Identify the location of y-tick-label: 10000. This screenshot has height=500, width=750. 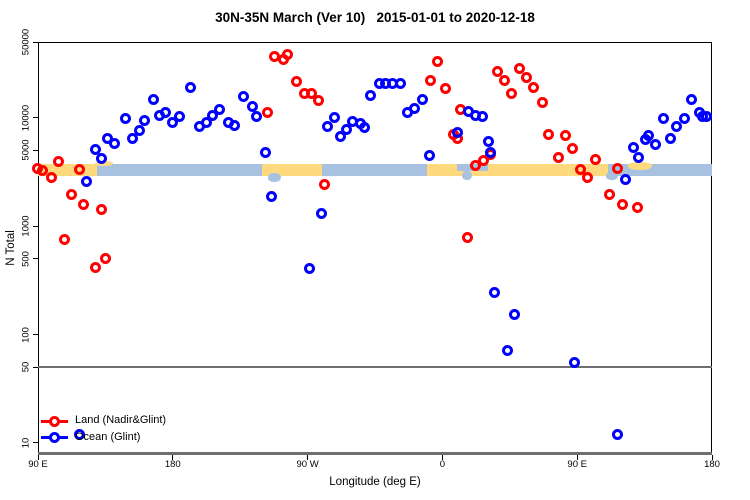
(26, 117).